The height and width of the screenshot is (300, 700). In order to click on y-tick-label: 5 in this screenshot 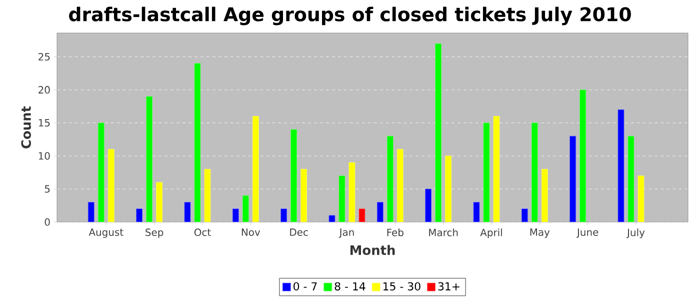, I will do `click(47, 189)`.